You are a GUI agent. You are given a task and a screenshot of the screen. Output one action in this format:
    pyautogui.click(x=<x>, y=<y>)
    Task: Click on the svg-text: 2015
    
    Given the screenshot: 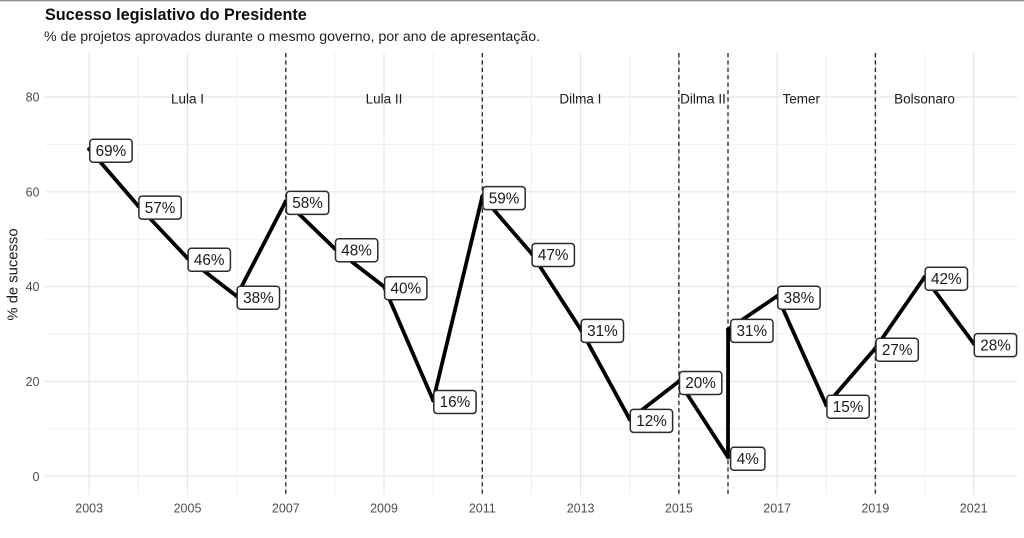 What is the action you would take?
    pyautogui.click(x=679, y=508)
    